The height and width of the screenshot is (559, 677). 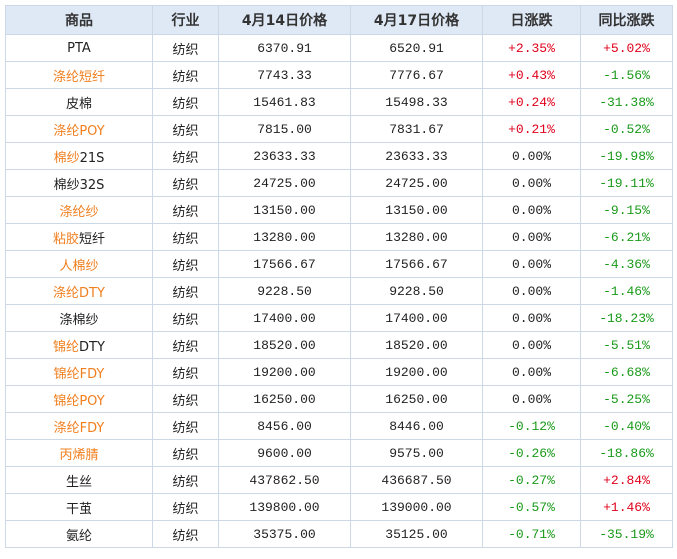 I want to click on price-cell: 17566.67, so click(x=284, y=264).